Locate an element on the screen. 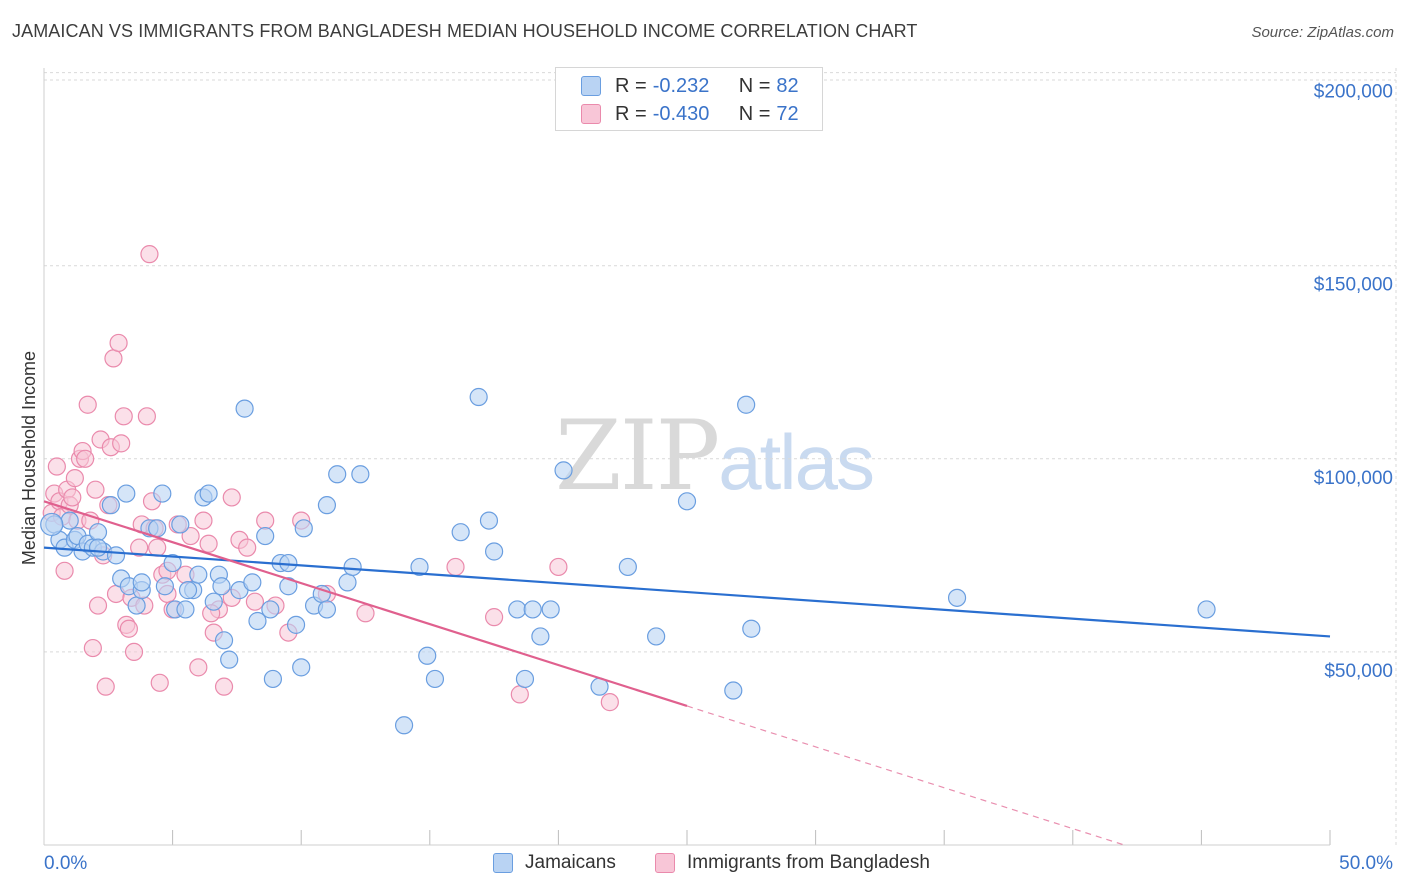 This screenshot has width=1406, height=892. series-legend: Jamaicans Immigrants from Bangladesh is located at coordinates (703, 865).